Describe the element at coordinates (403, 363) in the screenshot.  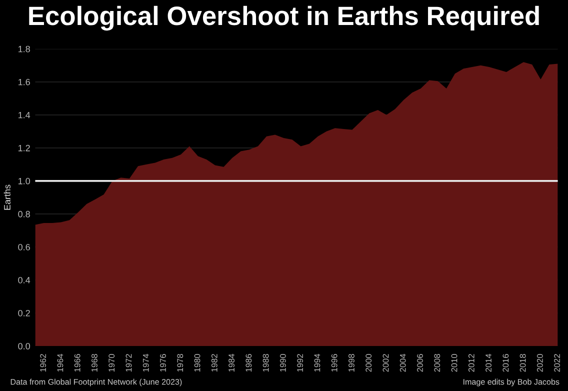
I see `x-tick-label: 2004` at that location.